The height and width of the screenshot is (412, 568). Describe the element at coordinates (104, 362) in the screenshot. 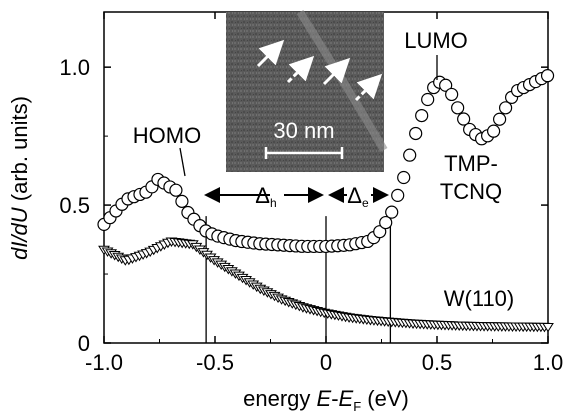

I see `x-tick-label: -1.0` at that location.